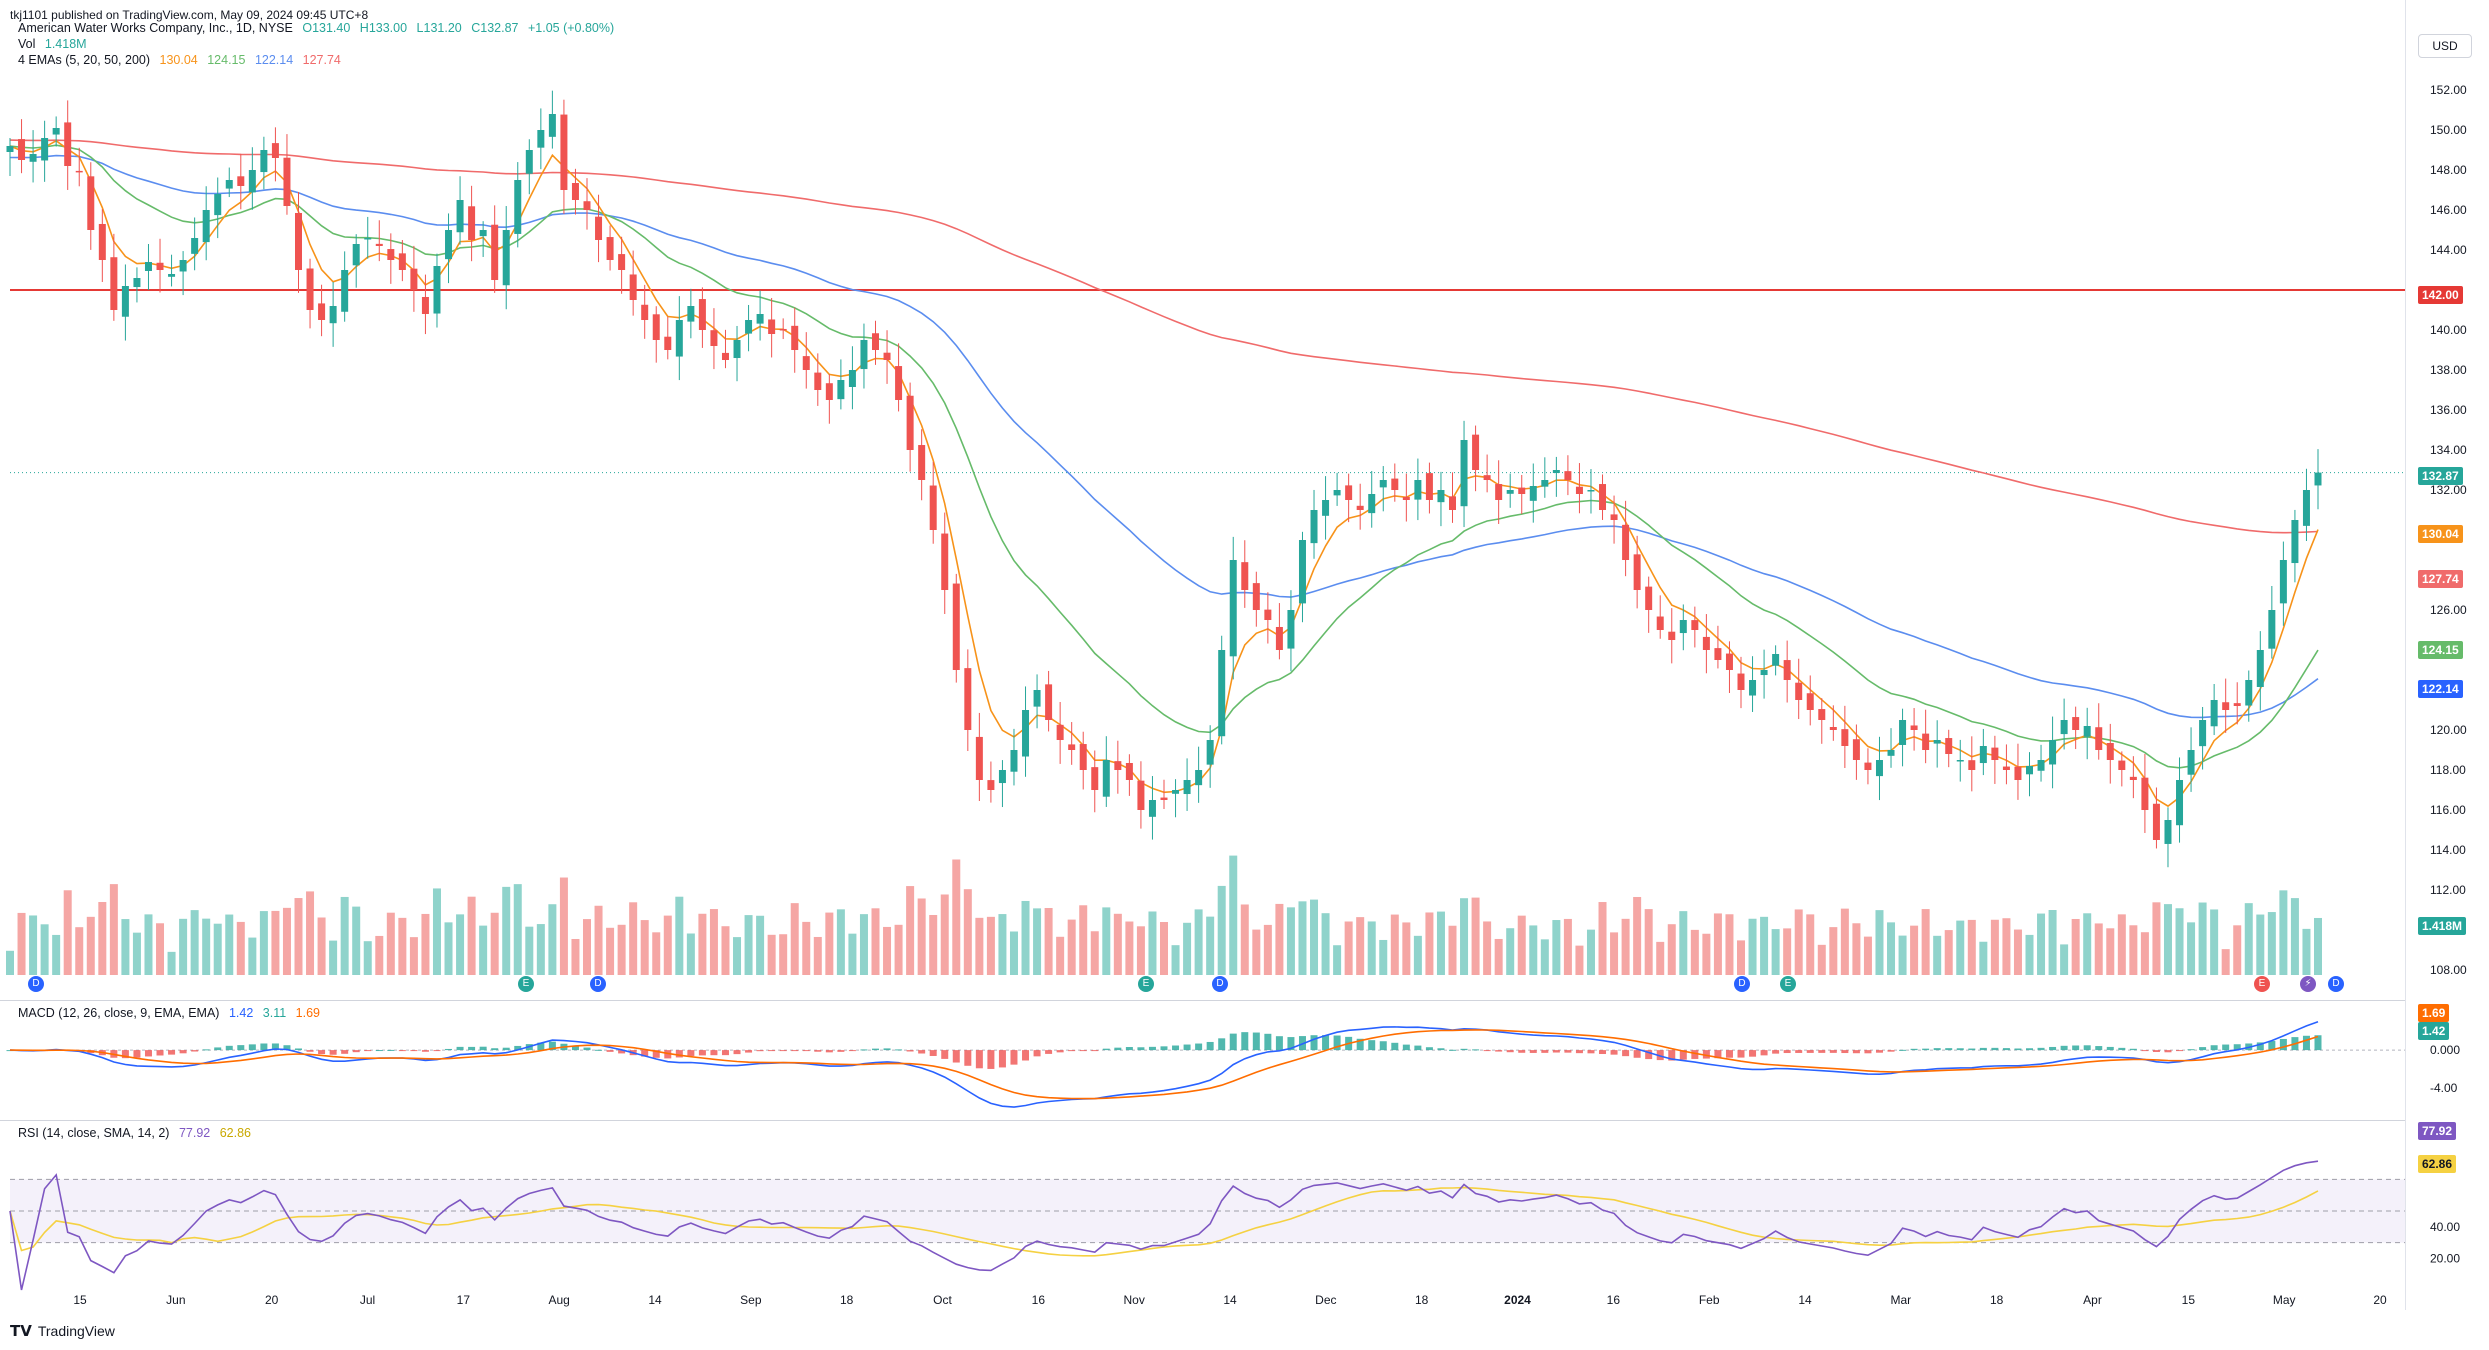  I want to click on macd-label: MACD (12, 26, close, 9, EMA, EMA), so click(119, 1013).